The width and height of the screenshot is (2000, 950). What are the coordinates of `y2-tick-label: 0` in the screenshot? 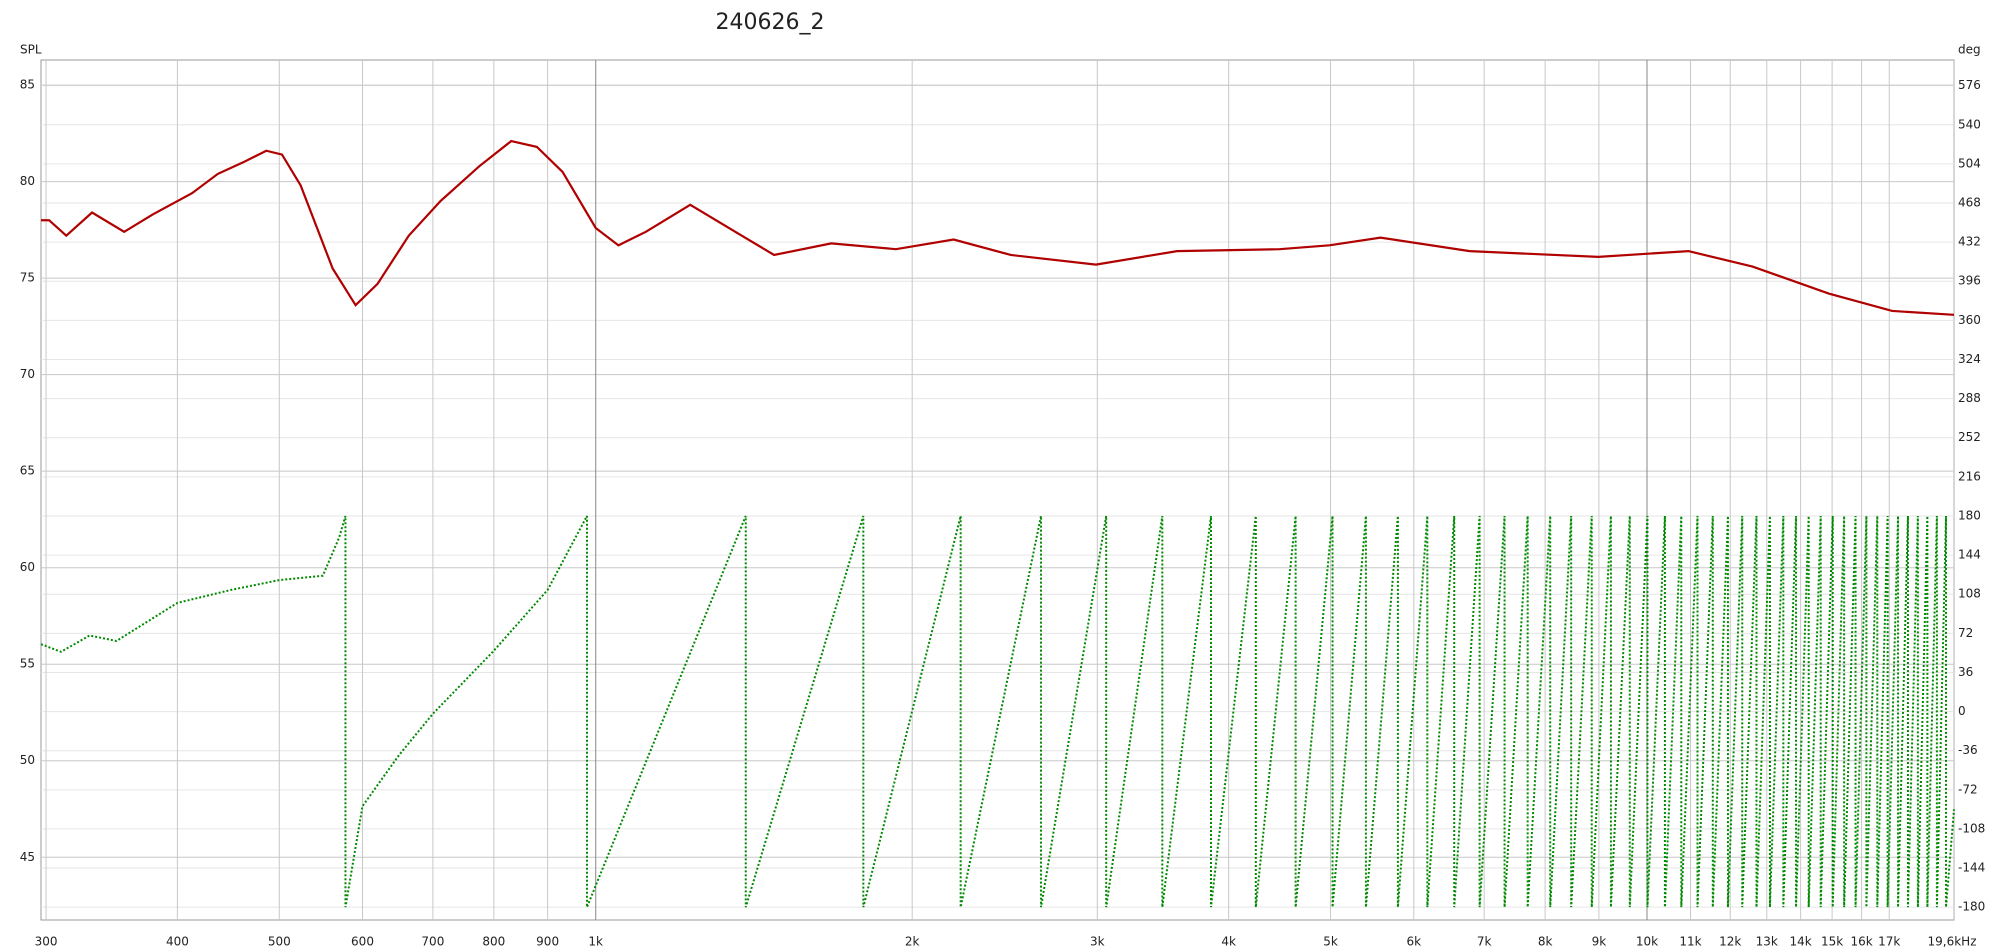 It's located at (1962, 711).